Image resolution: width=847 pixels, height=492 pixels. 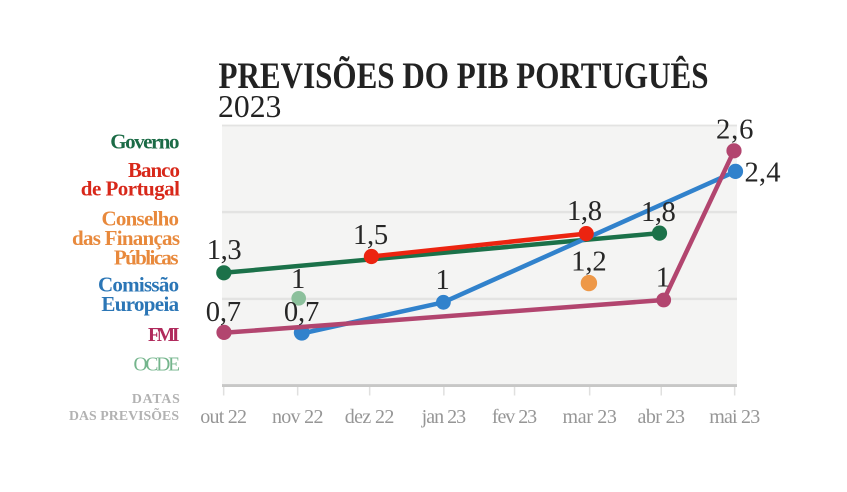 What do you see at coordinates (224, 250) in the screenshot?
I see `svg-text: 1,3` at bounding box center [224, 250].